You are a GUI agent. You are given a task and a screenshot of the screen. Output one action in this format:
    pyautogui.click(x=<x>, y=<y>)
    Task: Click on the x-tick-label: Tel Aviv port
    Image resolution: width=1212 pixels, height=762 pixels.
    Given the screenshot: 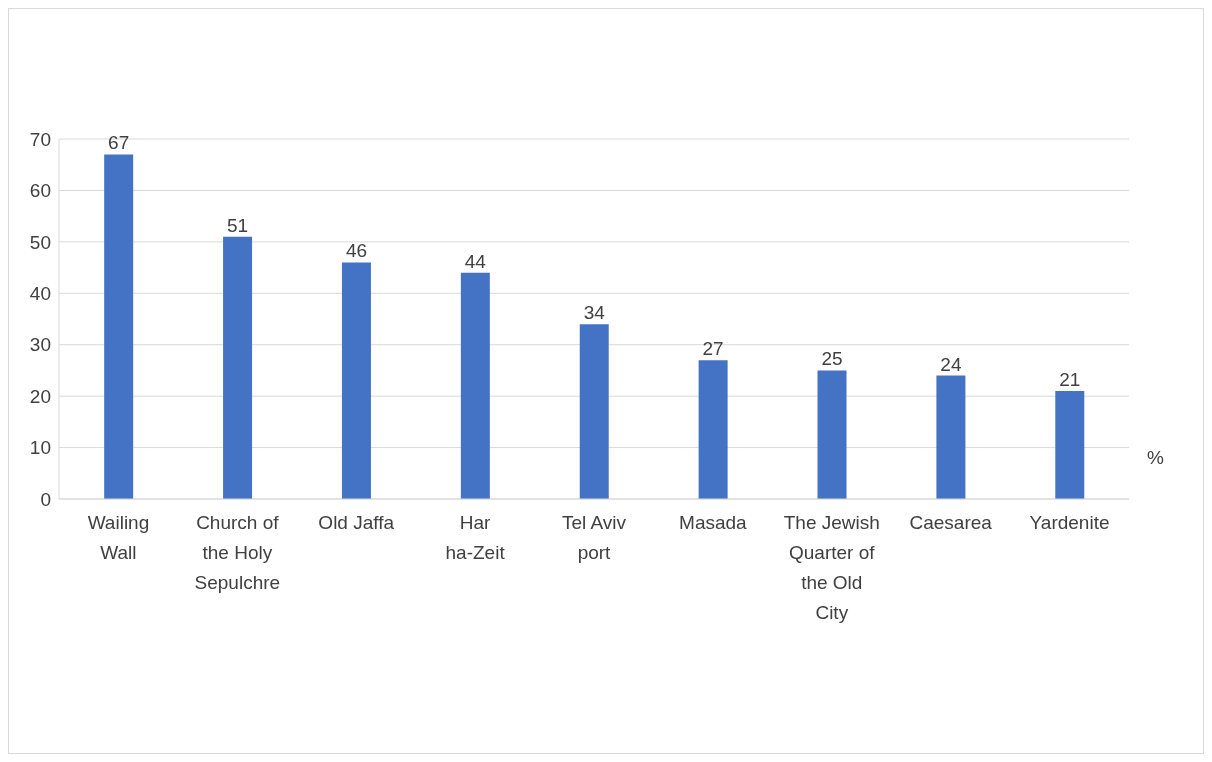 What is the action you would take?
    pyautogui.click(x=594, y=537)
    